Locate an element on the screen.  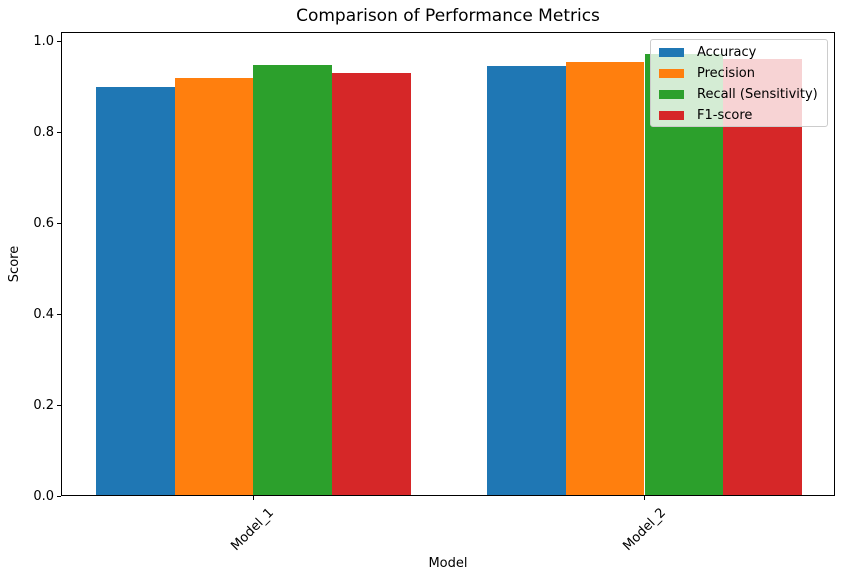
legend-item: Recall (Sensitivity) is located at coordinates (739, 94).